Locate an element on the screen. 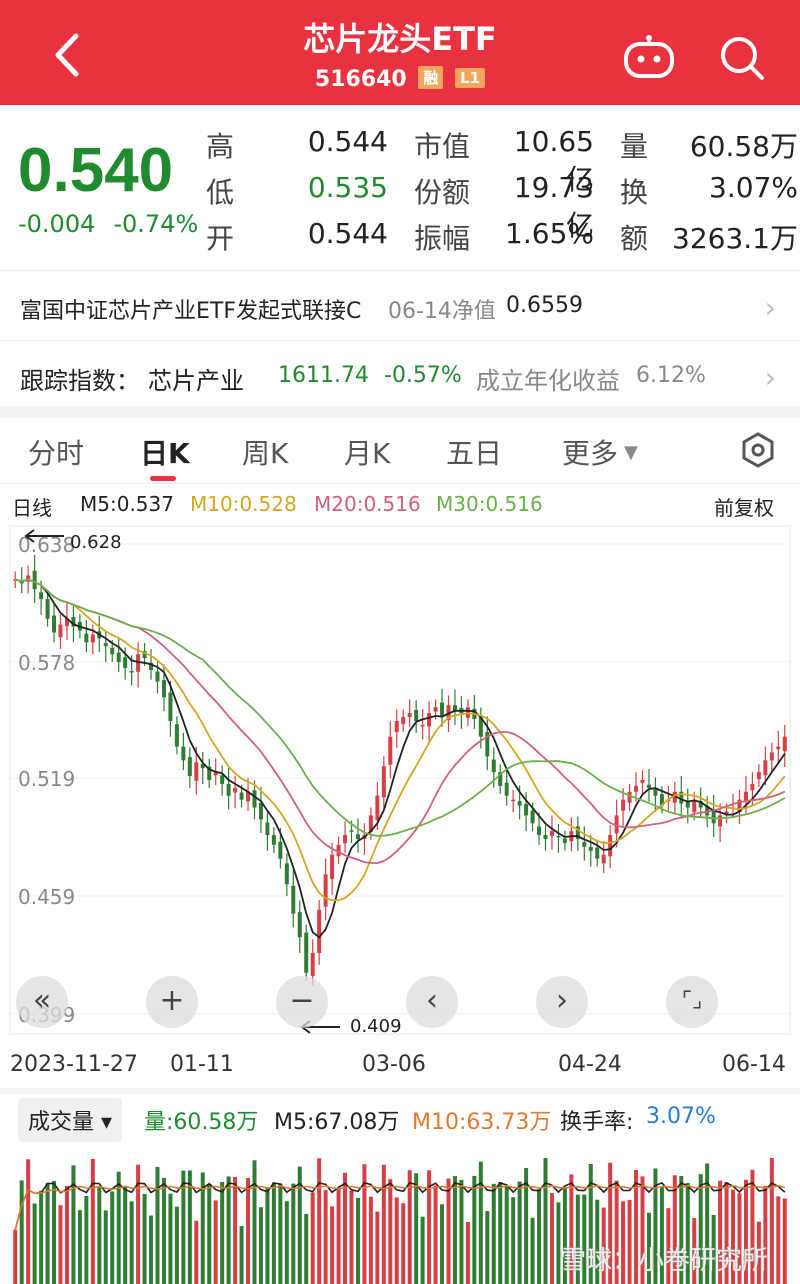  rewind-button: « is located at coordinates (42, 1002).